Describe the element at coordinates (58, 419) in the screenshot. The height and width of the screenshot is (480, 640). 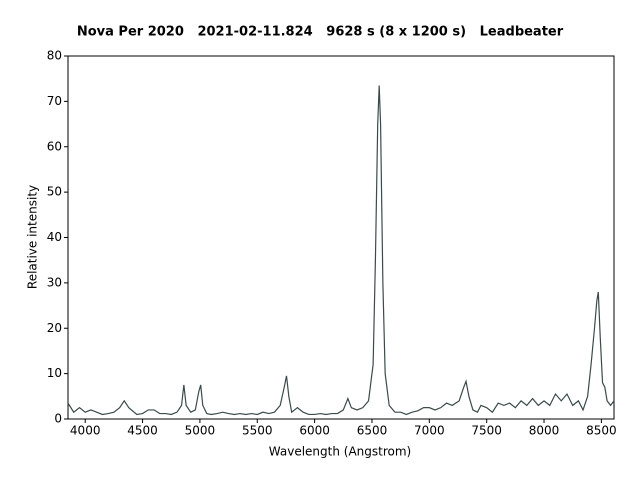
I see `y-tick-label: 0` at that location.